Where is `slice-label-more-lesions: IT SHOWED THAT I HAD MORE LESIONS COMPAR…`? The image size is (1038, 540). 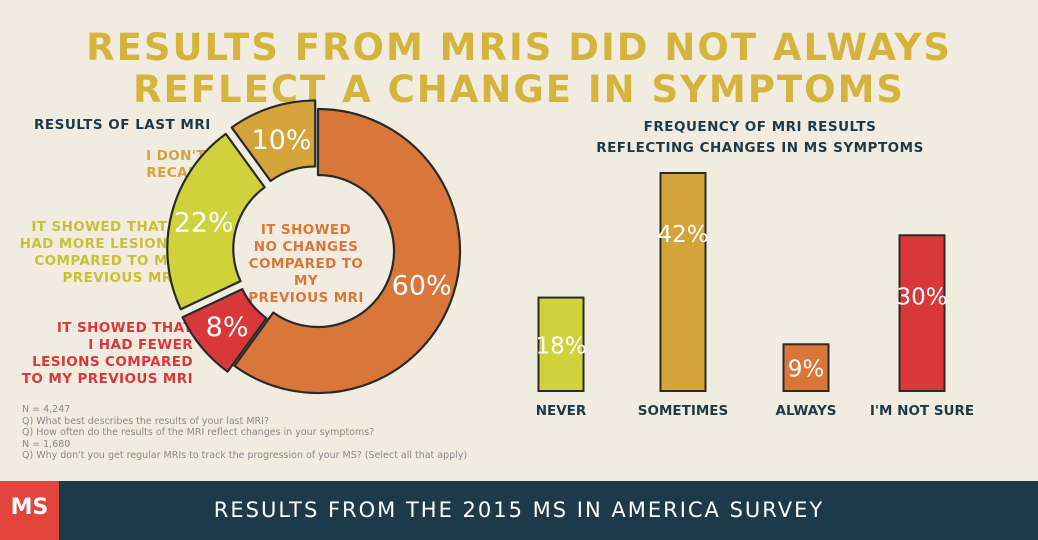
slice-label-more-lesions: IT SHOWED THAT I HAD MORE LESIONS COMPAR… is located at coordinates (98, 252).